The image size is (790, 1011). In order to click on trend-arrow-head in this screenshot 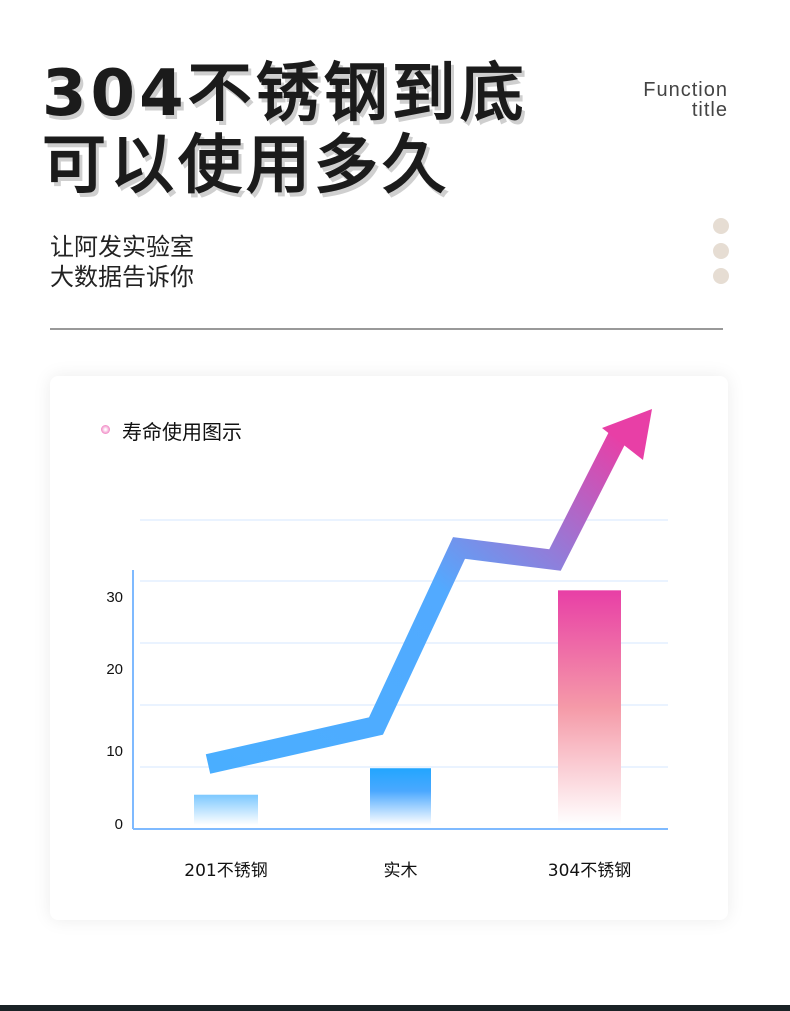, I will do `click(627, 434)`.